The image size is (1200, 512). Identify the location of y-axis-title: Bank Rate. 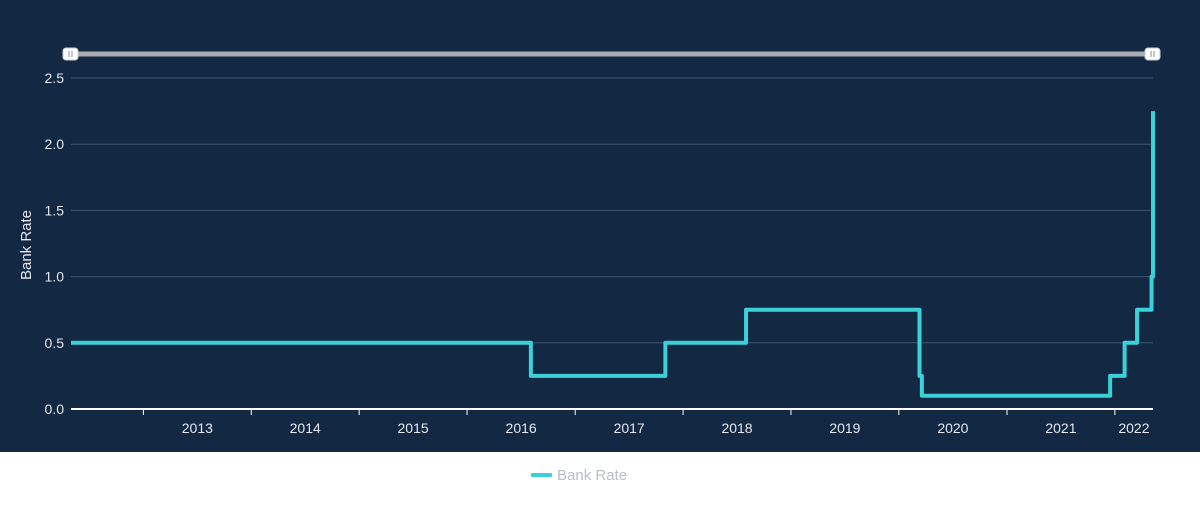
(26, 245).